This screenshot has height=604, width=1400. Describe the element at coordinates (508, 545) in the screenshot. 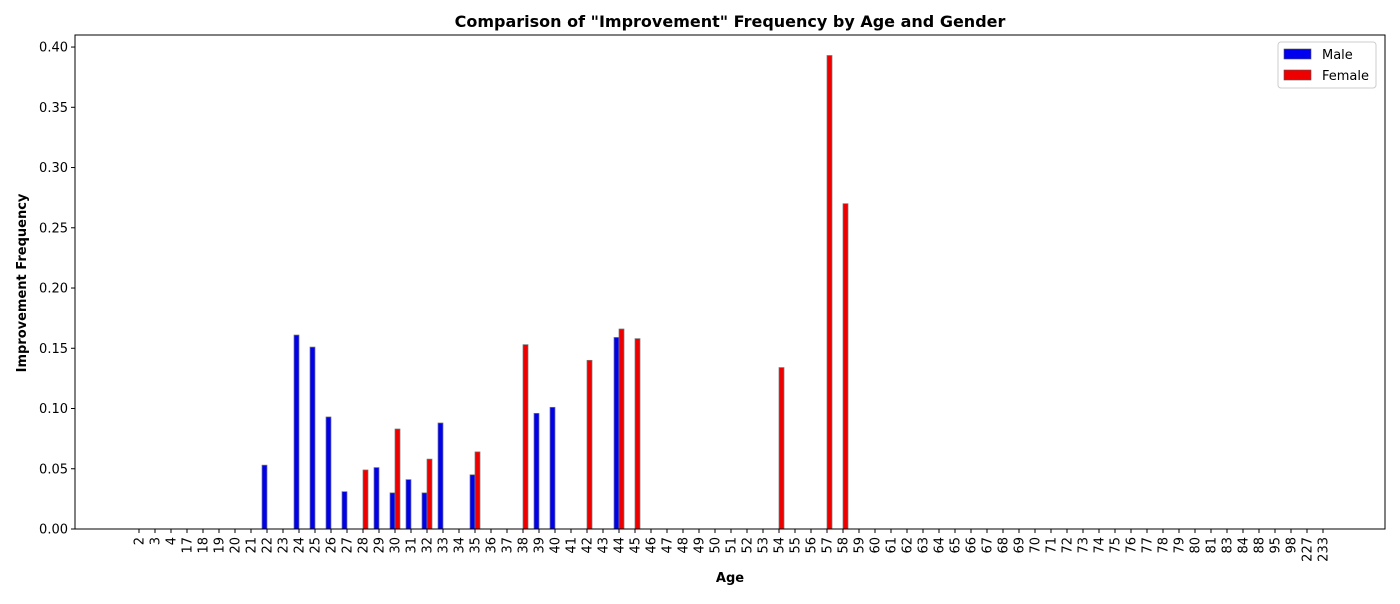

I see `x-tick-label: 37` at that location.